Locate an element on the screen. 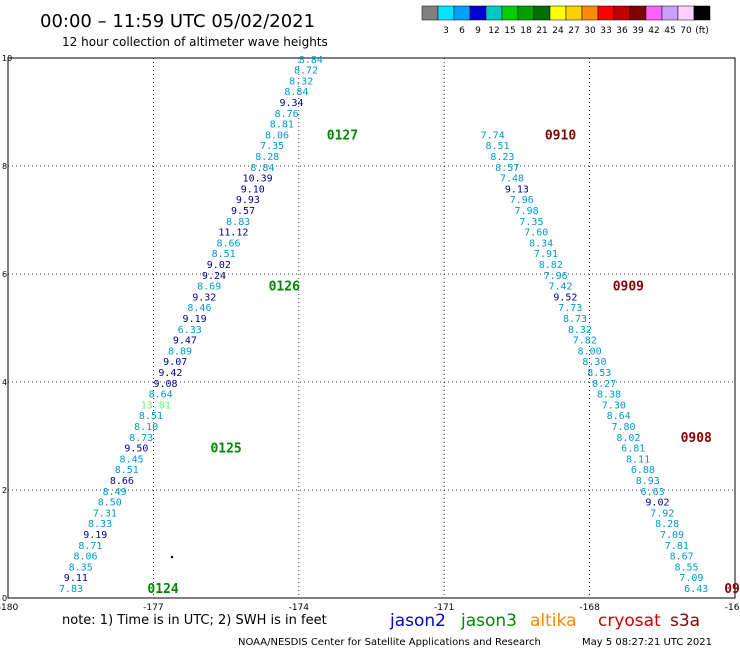 The image size is (740, 650). wave-height-point: 8.67 is located at coordinates (682, 557).